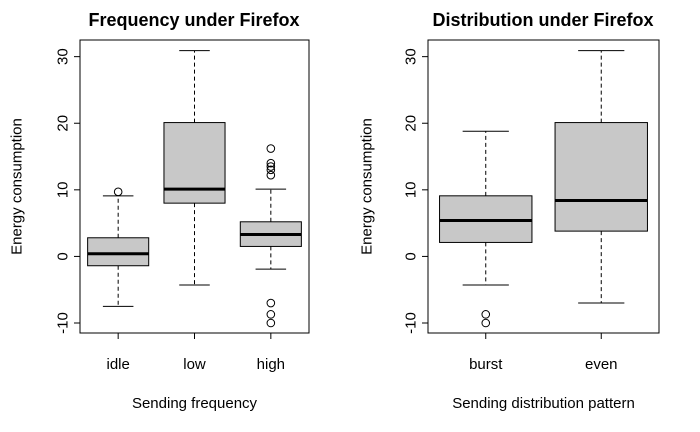 The height and width of the screenshot is (432, 700). I want to click on box-burst, so click(486, 229).